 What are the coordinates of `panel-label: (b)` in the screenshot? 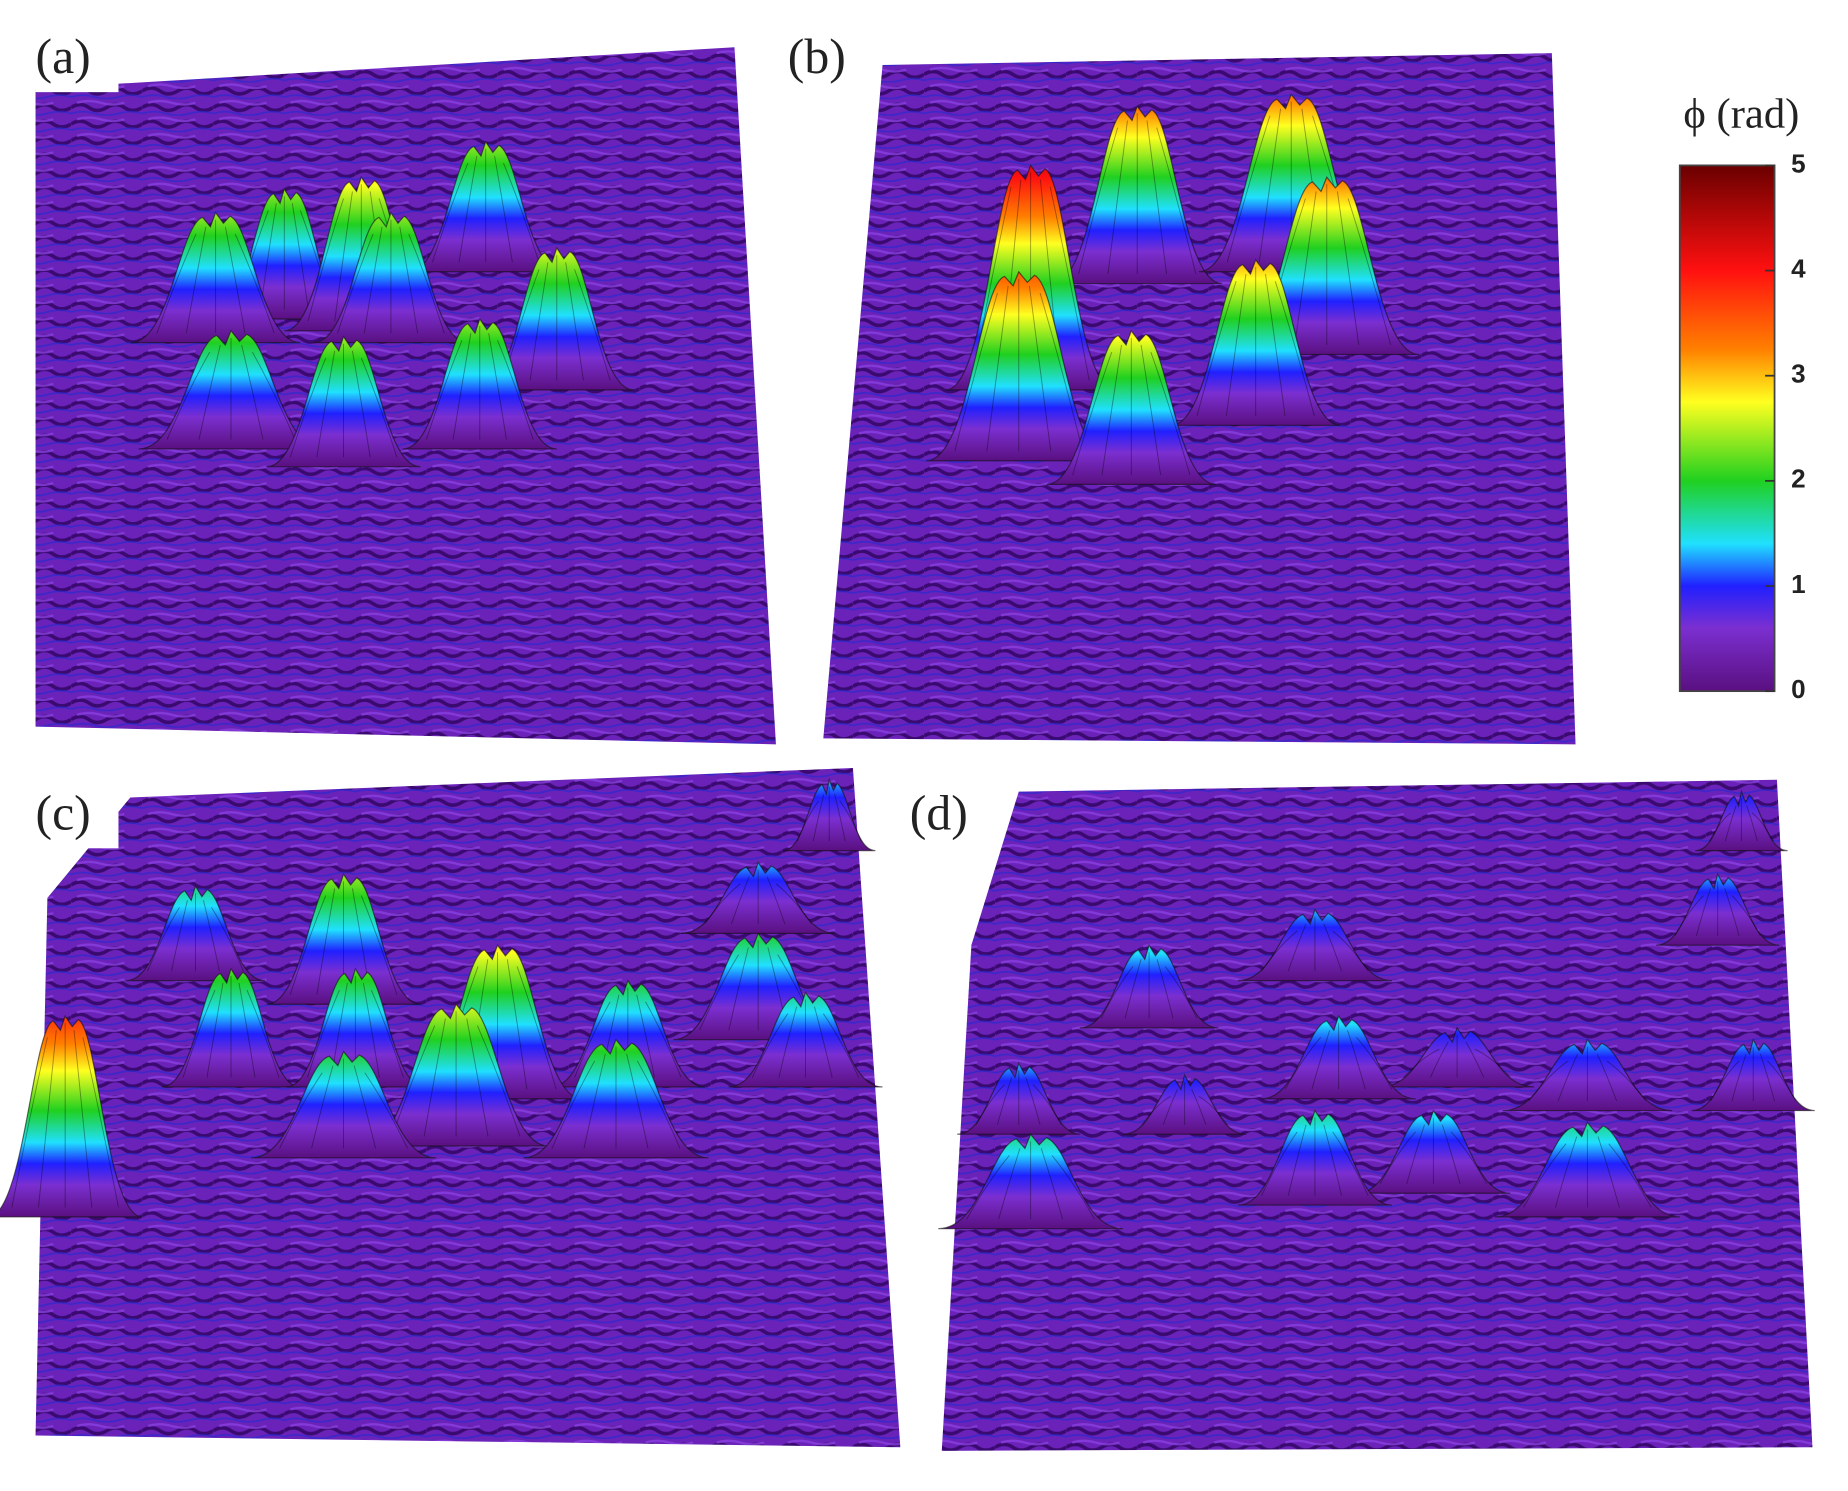 It's located at (817, 56).